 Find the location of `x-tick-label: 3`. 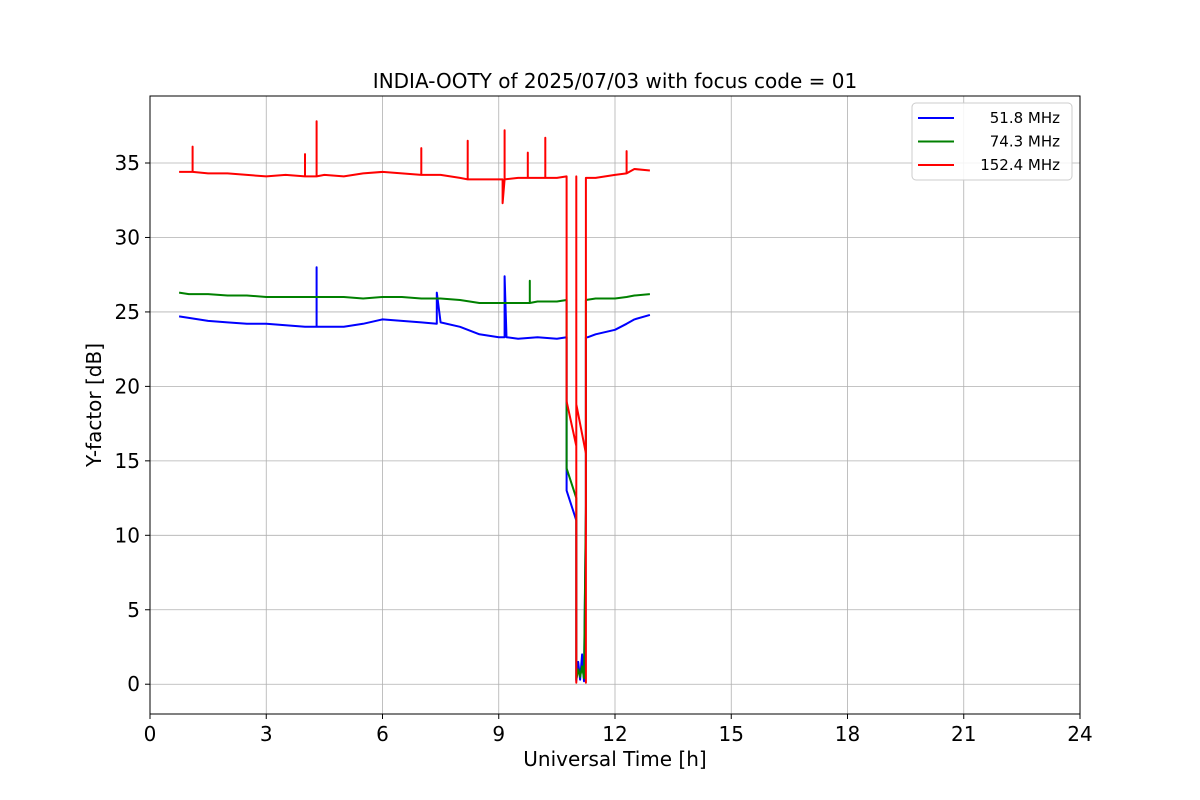

x-tick-label: 3 is located at coordinates (266, 734).